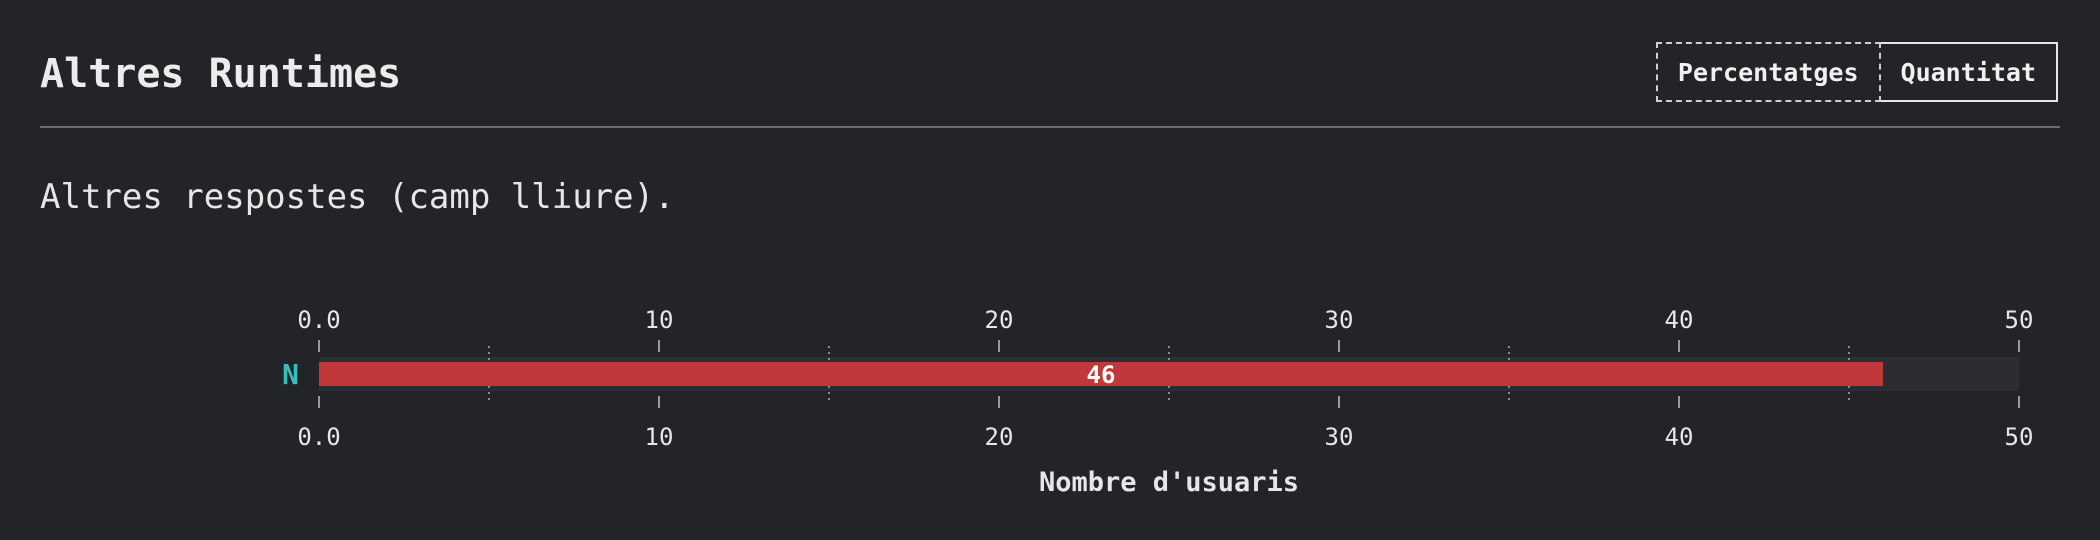  What do you see at coordinates (1339, 320) in the screenshot?
I see `x-tick-label-top: 30` at bounding box center [1339, 320].